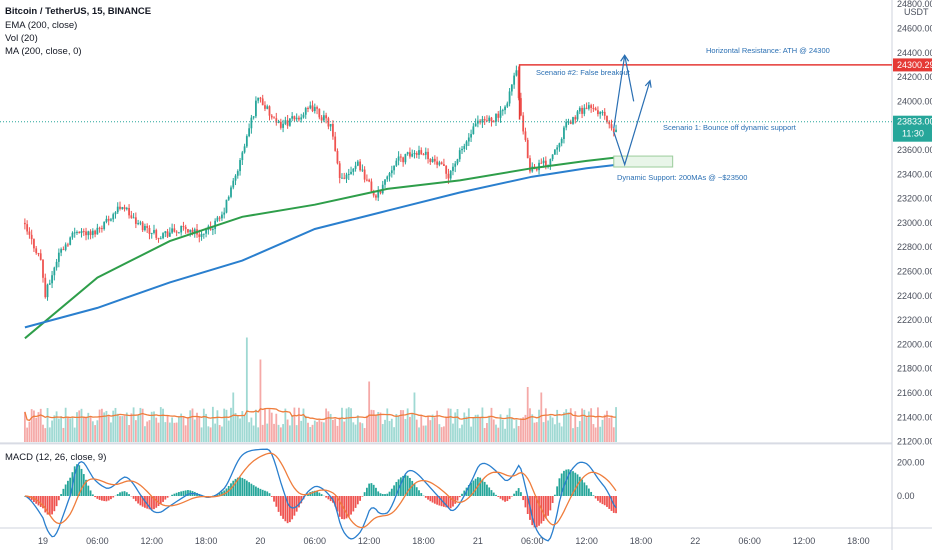  What do you see at coordinates (151, 541) in the screenshot?
I see `time-tick-label: 12:00` at bounding box center [151, 541].